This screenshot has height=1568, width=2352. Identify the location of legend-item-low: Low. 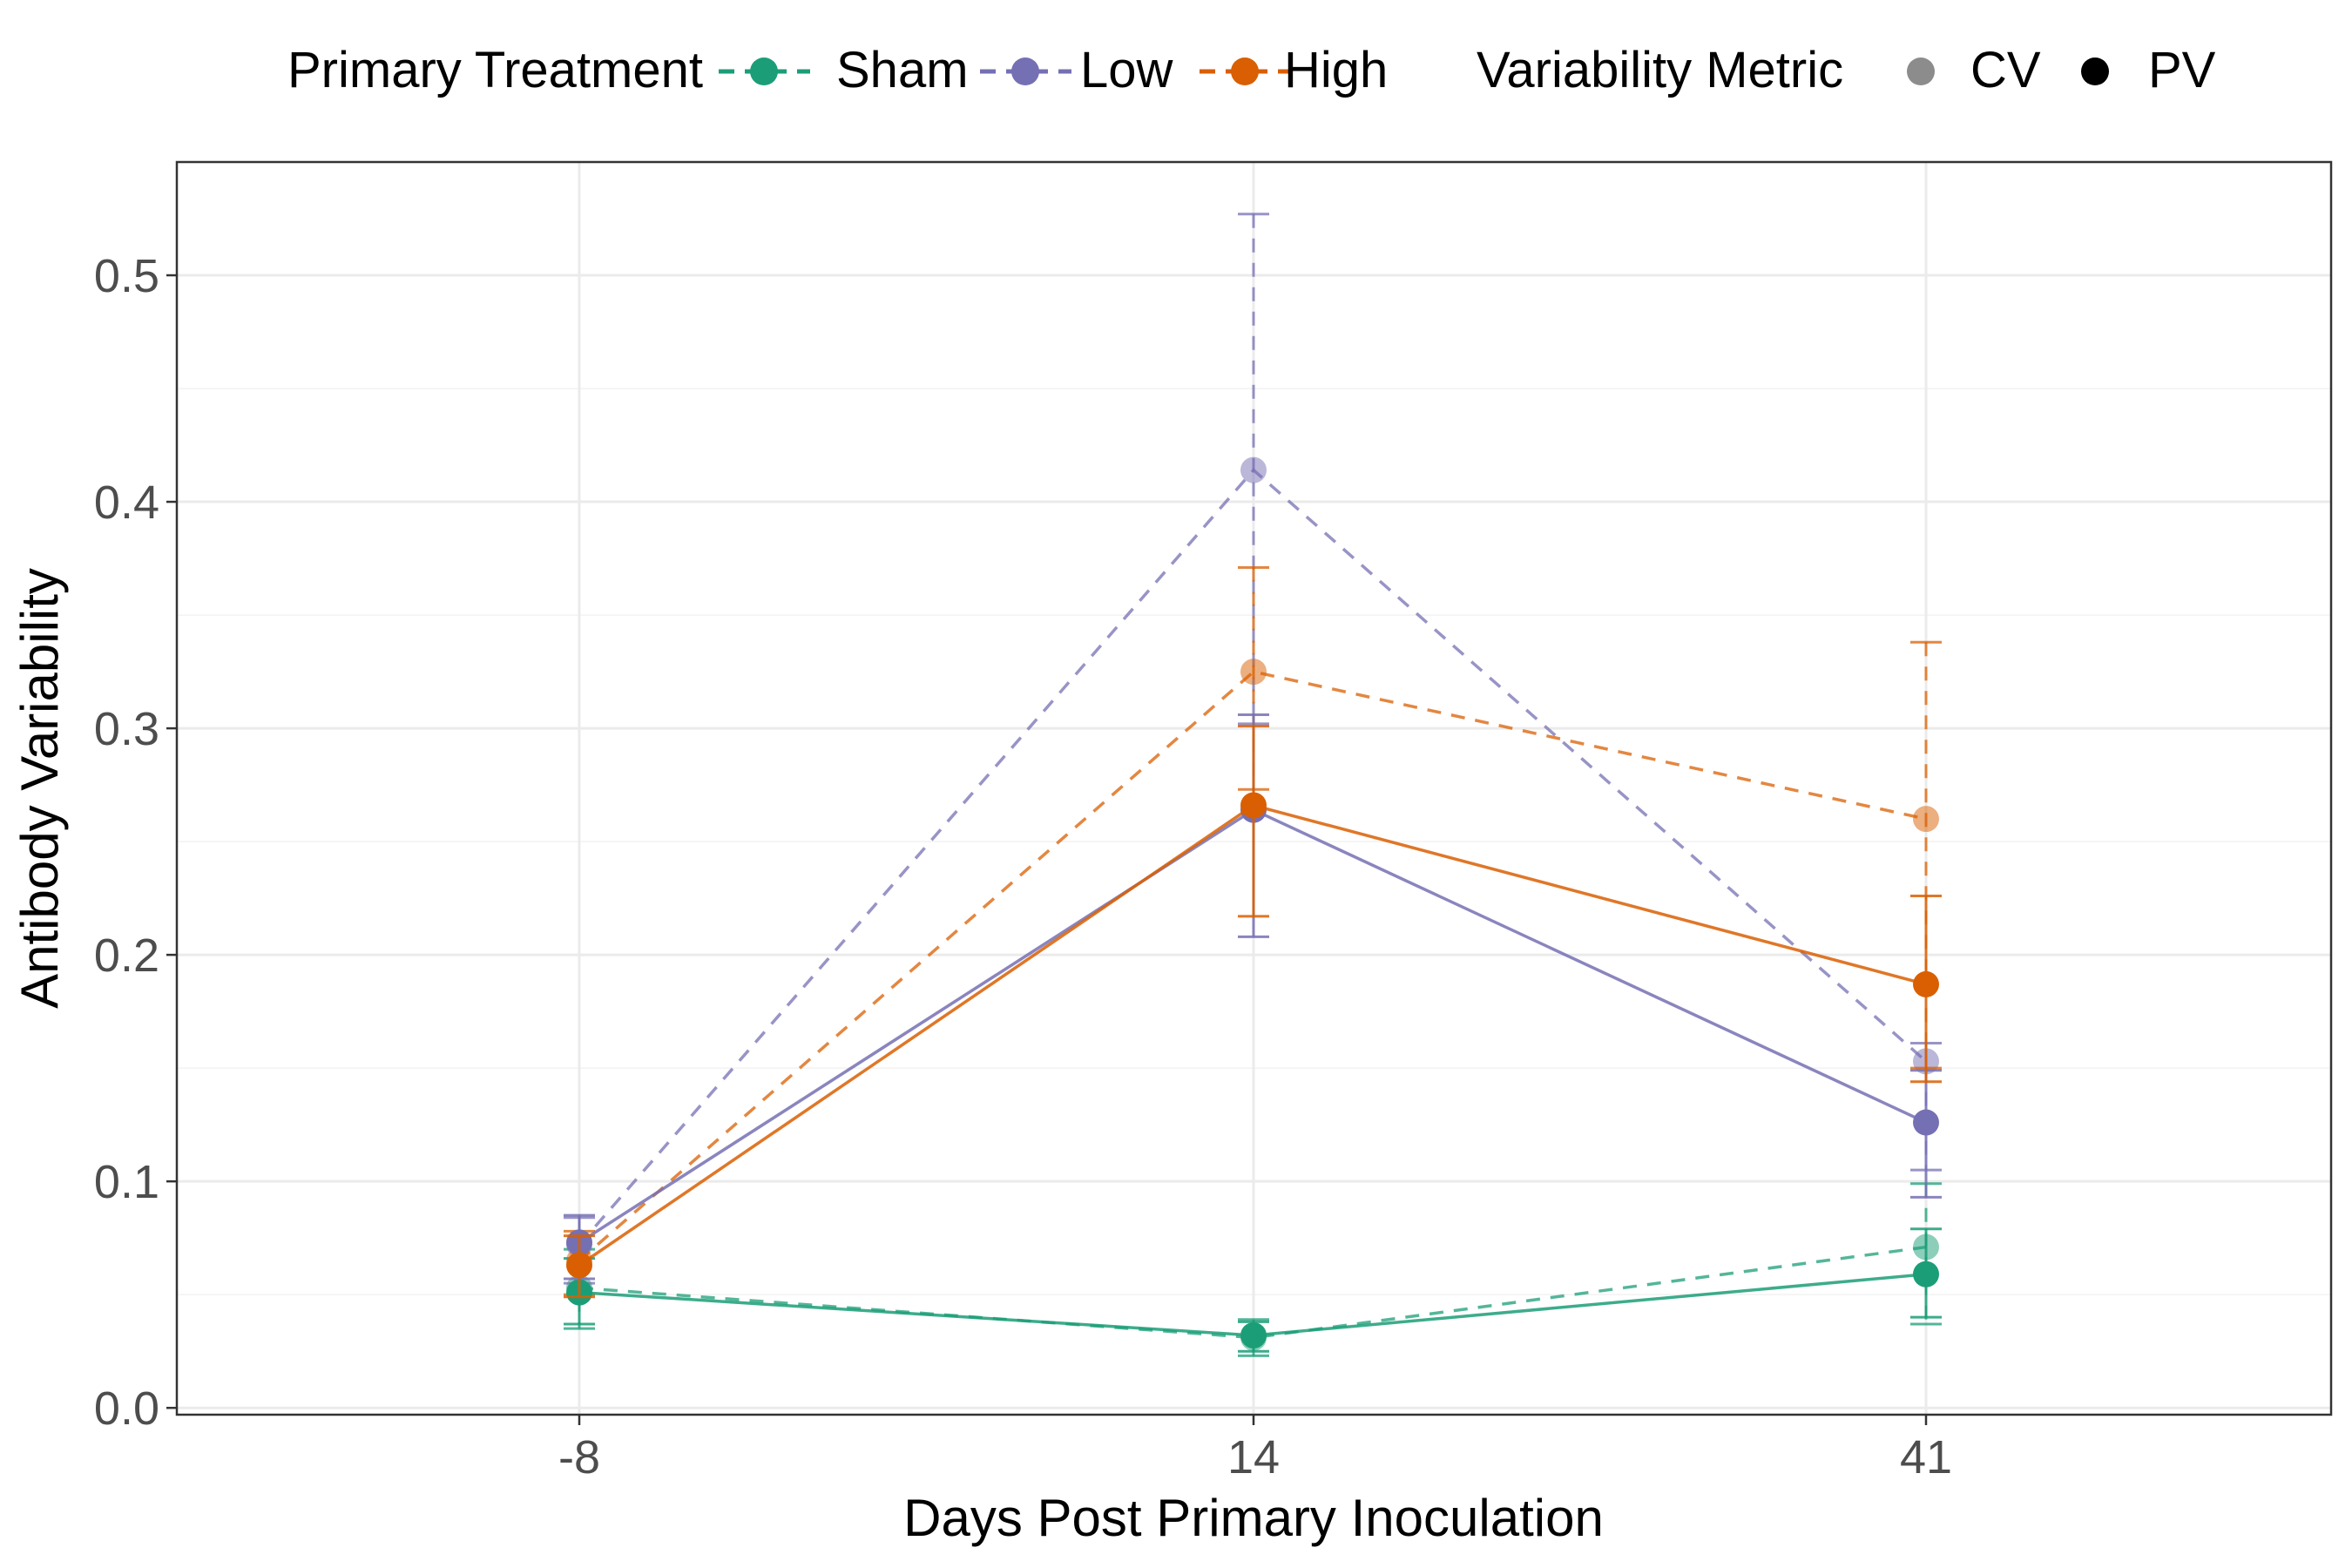
(1077, 70).